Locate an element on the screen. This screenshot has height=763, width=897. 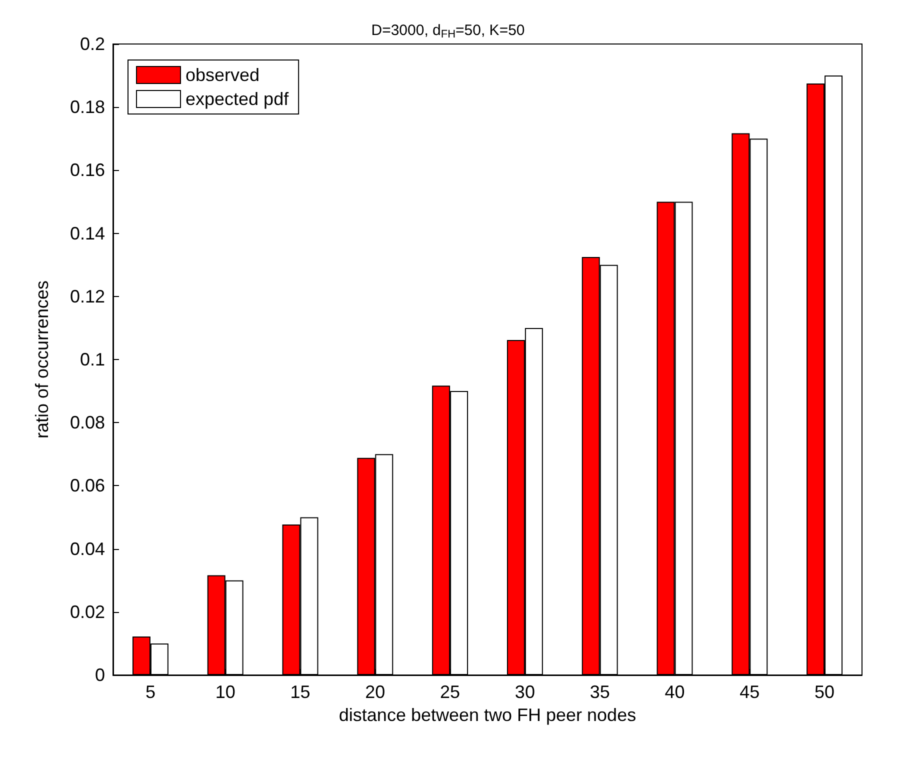
x-tick-label: 45 is located at coordinates (750, 692).